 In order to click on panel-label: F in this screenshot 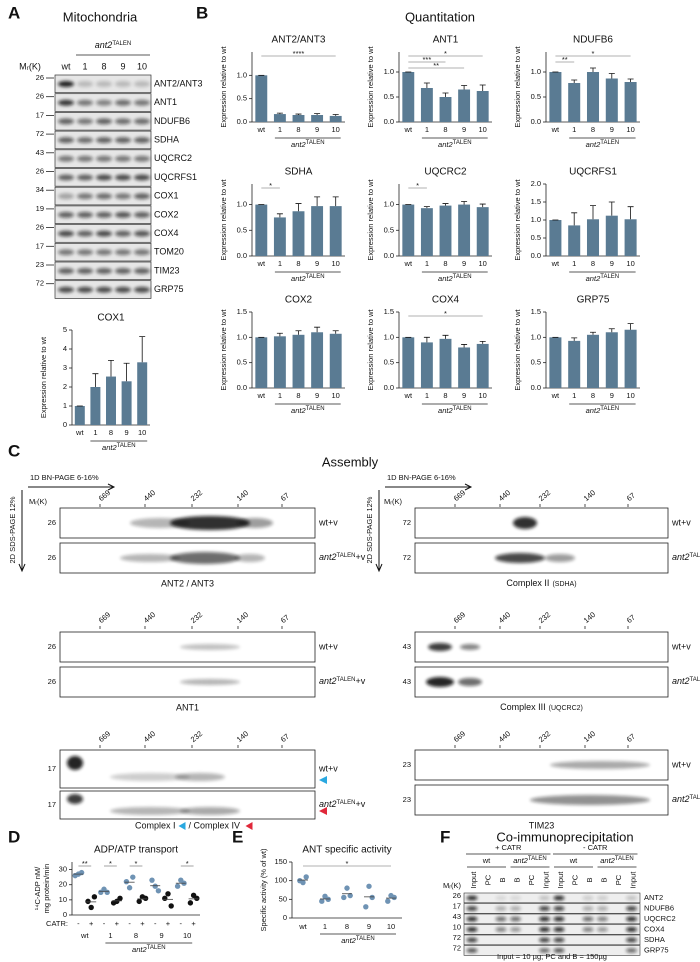, I will do `click(445, 836)`.